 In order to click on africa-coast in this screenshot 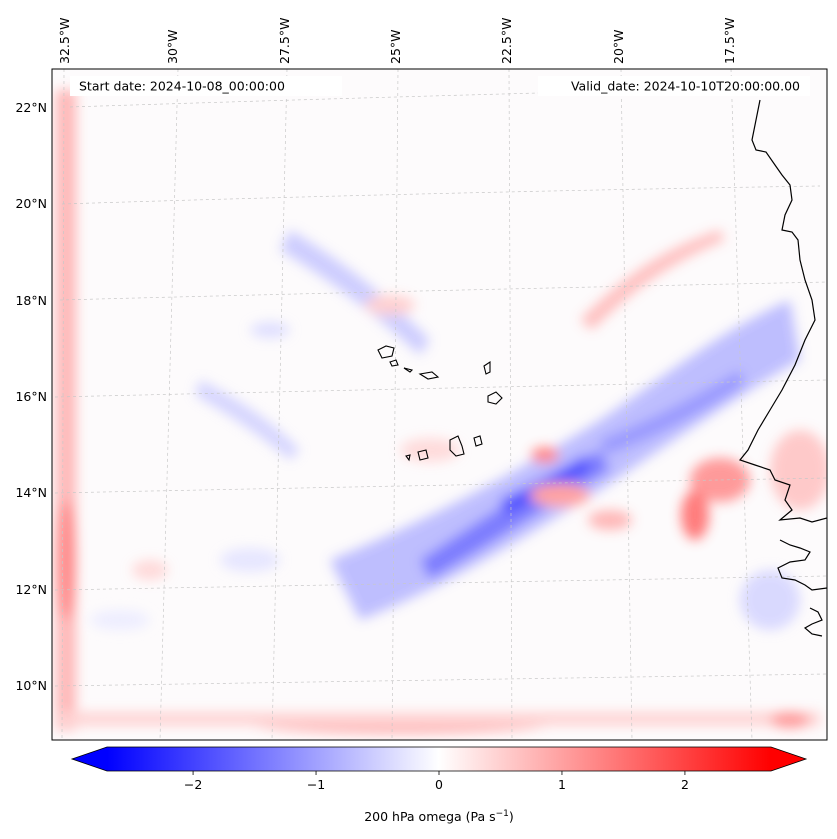, I will do `click(782, 311)`.